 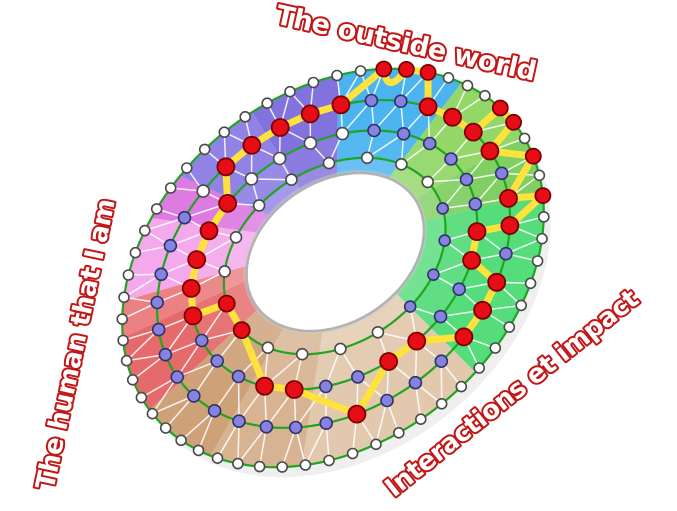 What do you see at coordinates (479, 179) in the screenshot?
I see `sector-green-mid` at bounding box center [479, 179].